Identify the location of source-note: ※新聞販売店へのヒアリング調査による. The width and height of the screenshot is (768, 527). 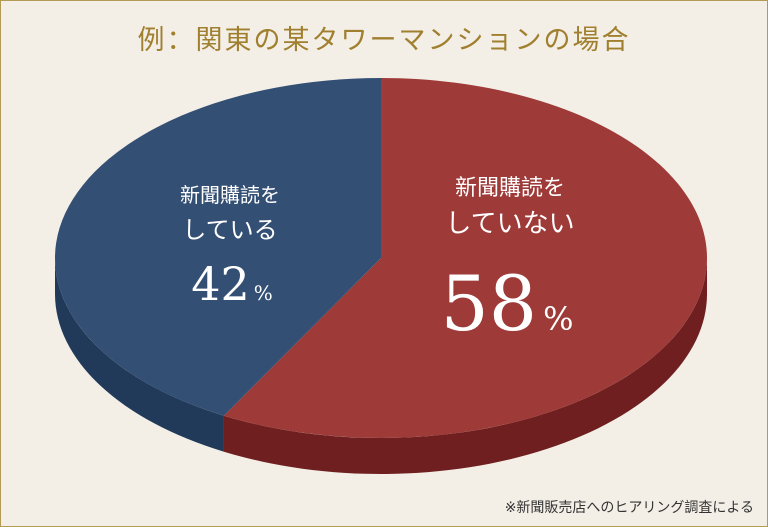
(629, 508).